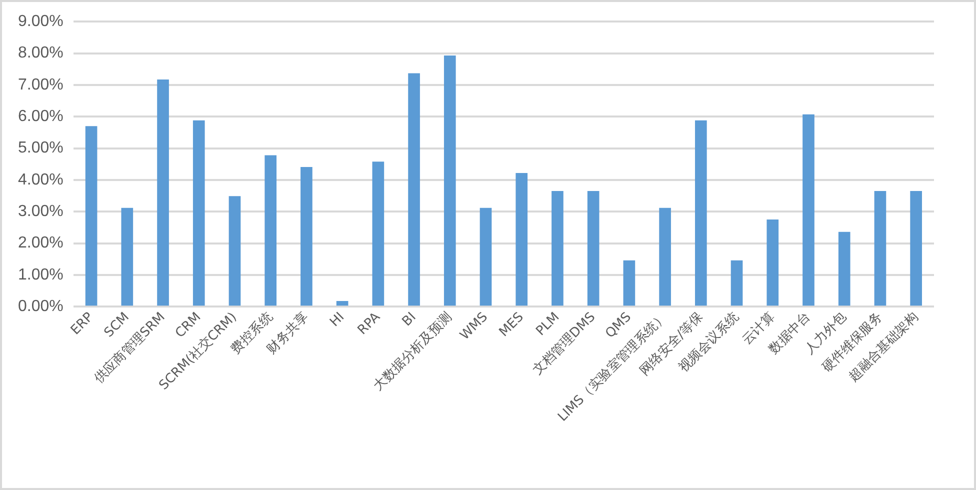  What do you see at coordinates (41, 307) in the screenshot?
I see `y-tick-label: 0.00%` at bounding box center [41, 307].